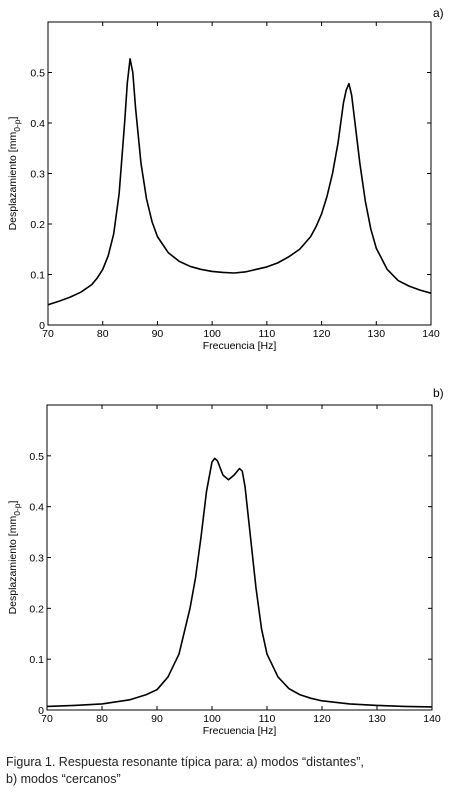  I want to click on y-axis-title-main-b: Desplazamiento [mm, so click(13, 565).